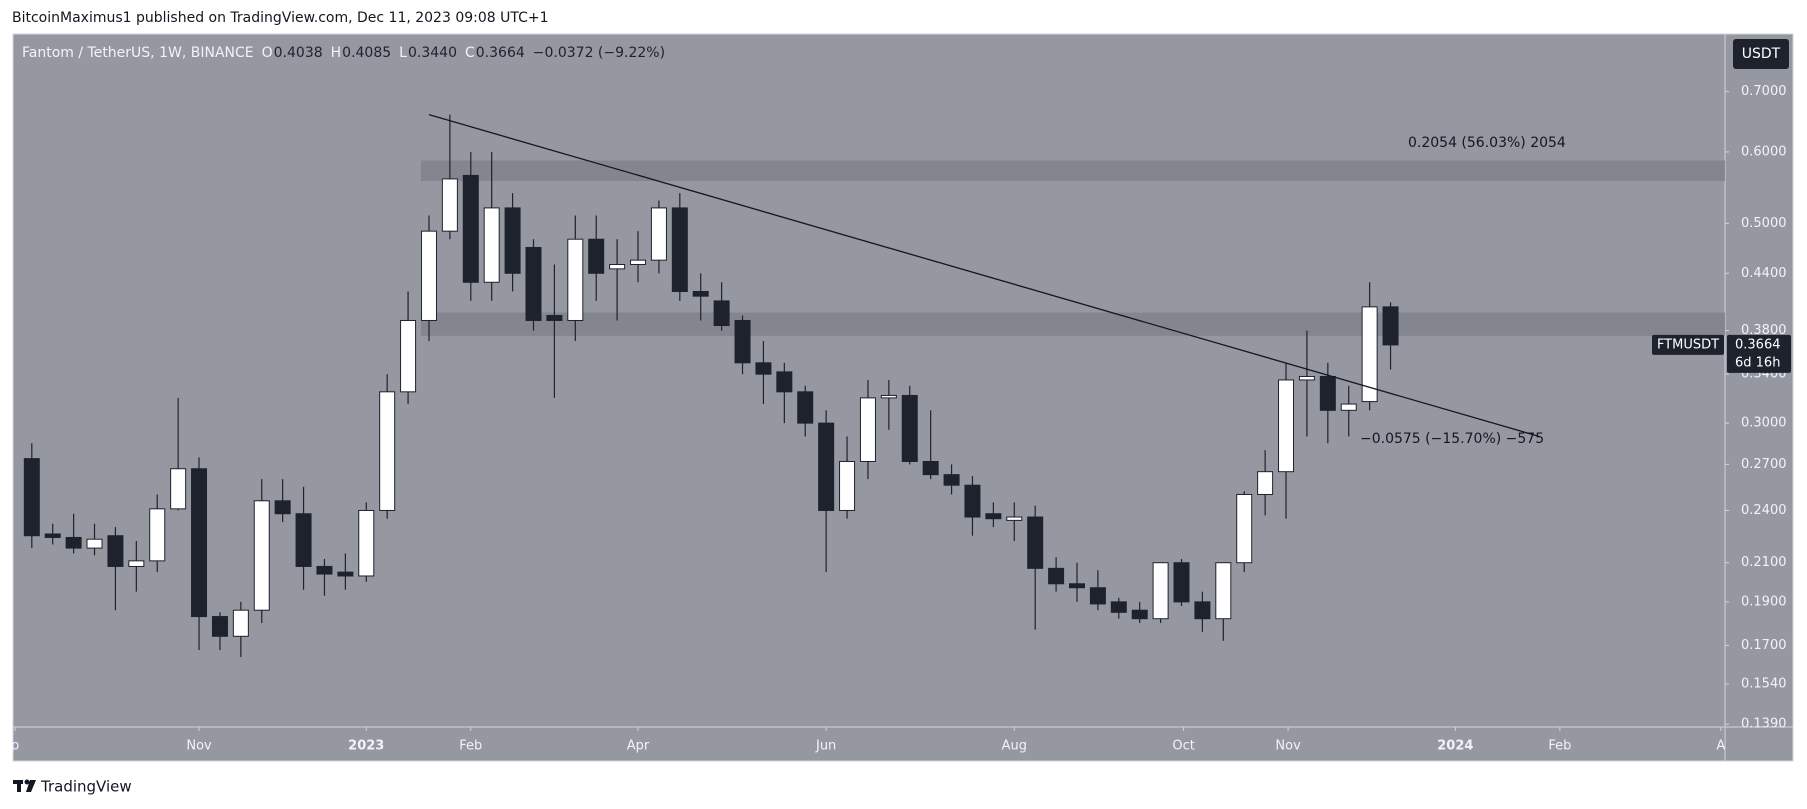 The image size is (1807, 809). Describe the element at coordinates (1455, 746) in the screenshot. I see `x-tick-label: 2024` at that location.